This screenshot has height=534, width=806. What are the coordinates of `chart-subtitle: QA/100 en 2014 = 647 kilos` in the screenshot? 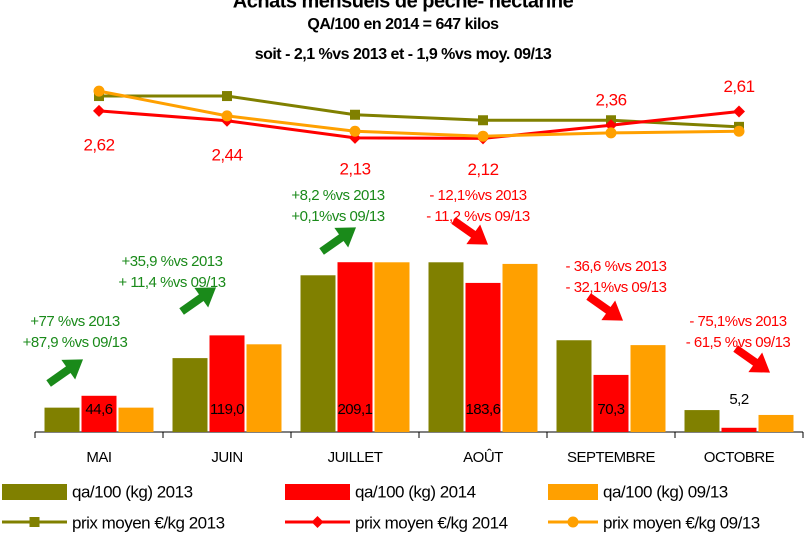 It's located at (403, 24).